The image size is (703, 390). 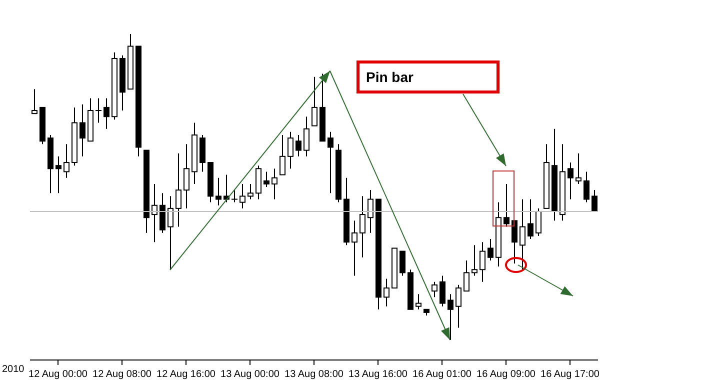 I want to click on x-tick-label: 12 Aug 00:00, so click(x=58, y=374).